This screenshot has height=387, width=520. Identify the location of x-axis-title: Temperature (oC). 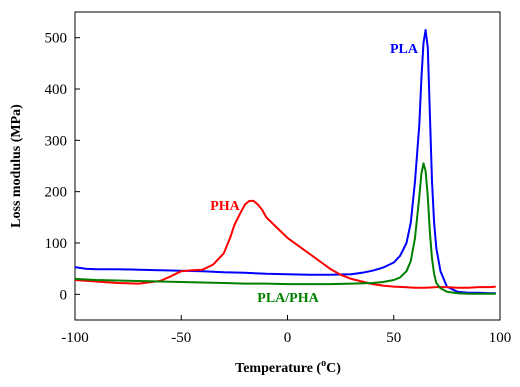
(288, 367).